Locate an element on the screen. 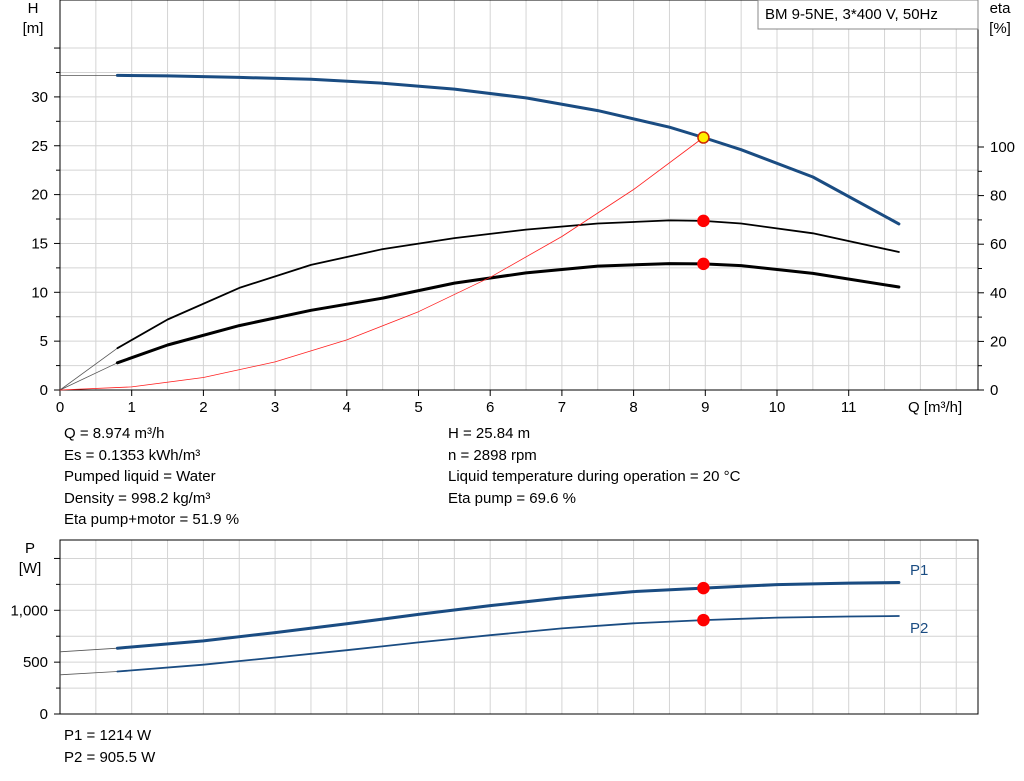  power-y-tick-label: 0 is located at coordinates (44, 714).